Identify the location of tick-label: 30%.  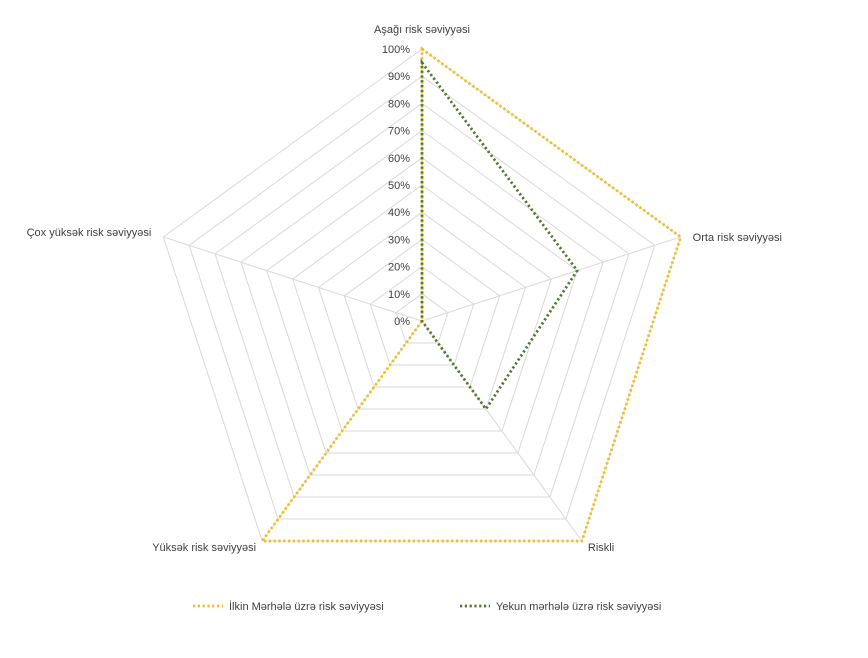
(399, 240).